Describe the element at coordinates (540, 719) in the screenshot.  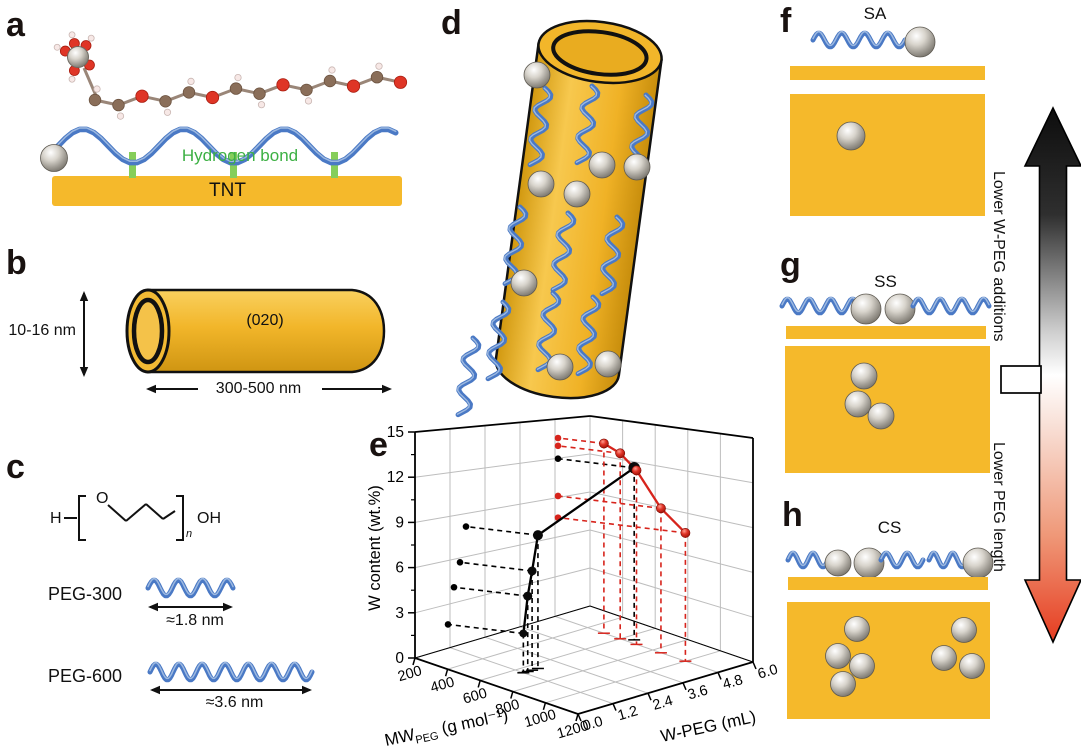
I see `x-tick-label: 1000` at that location.